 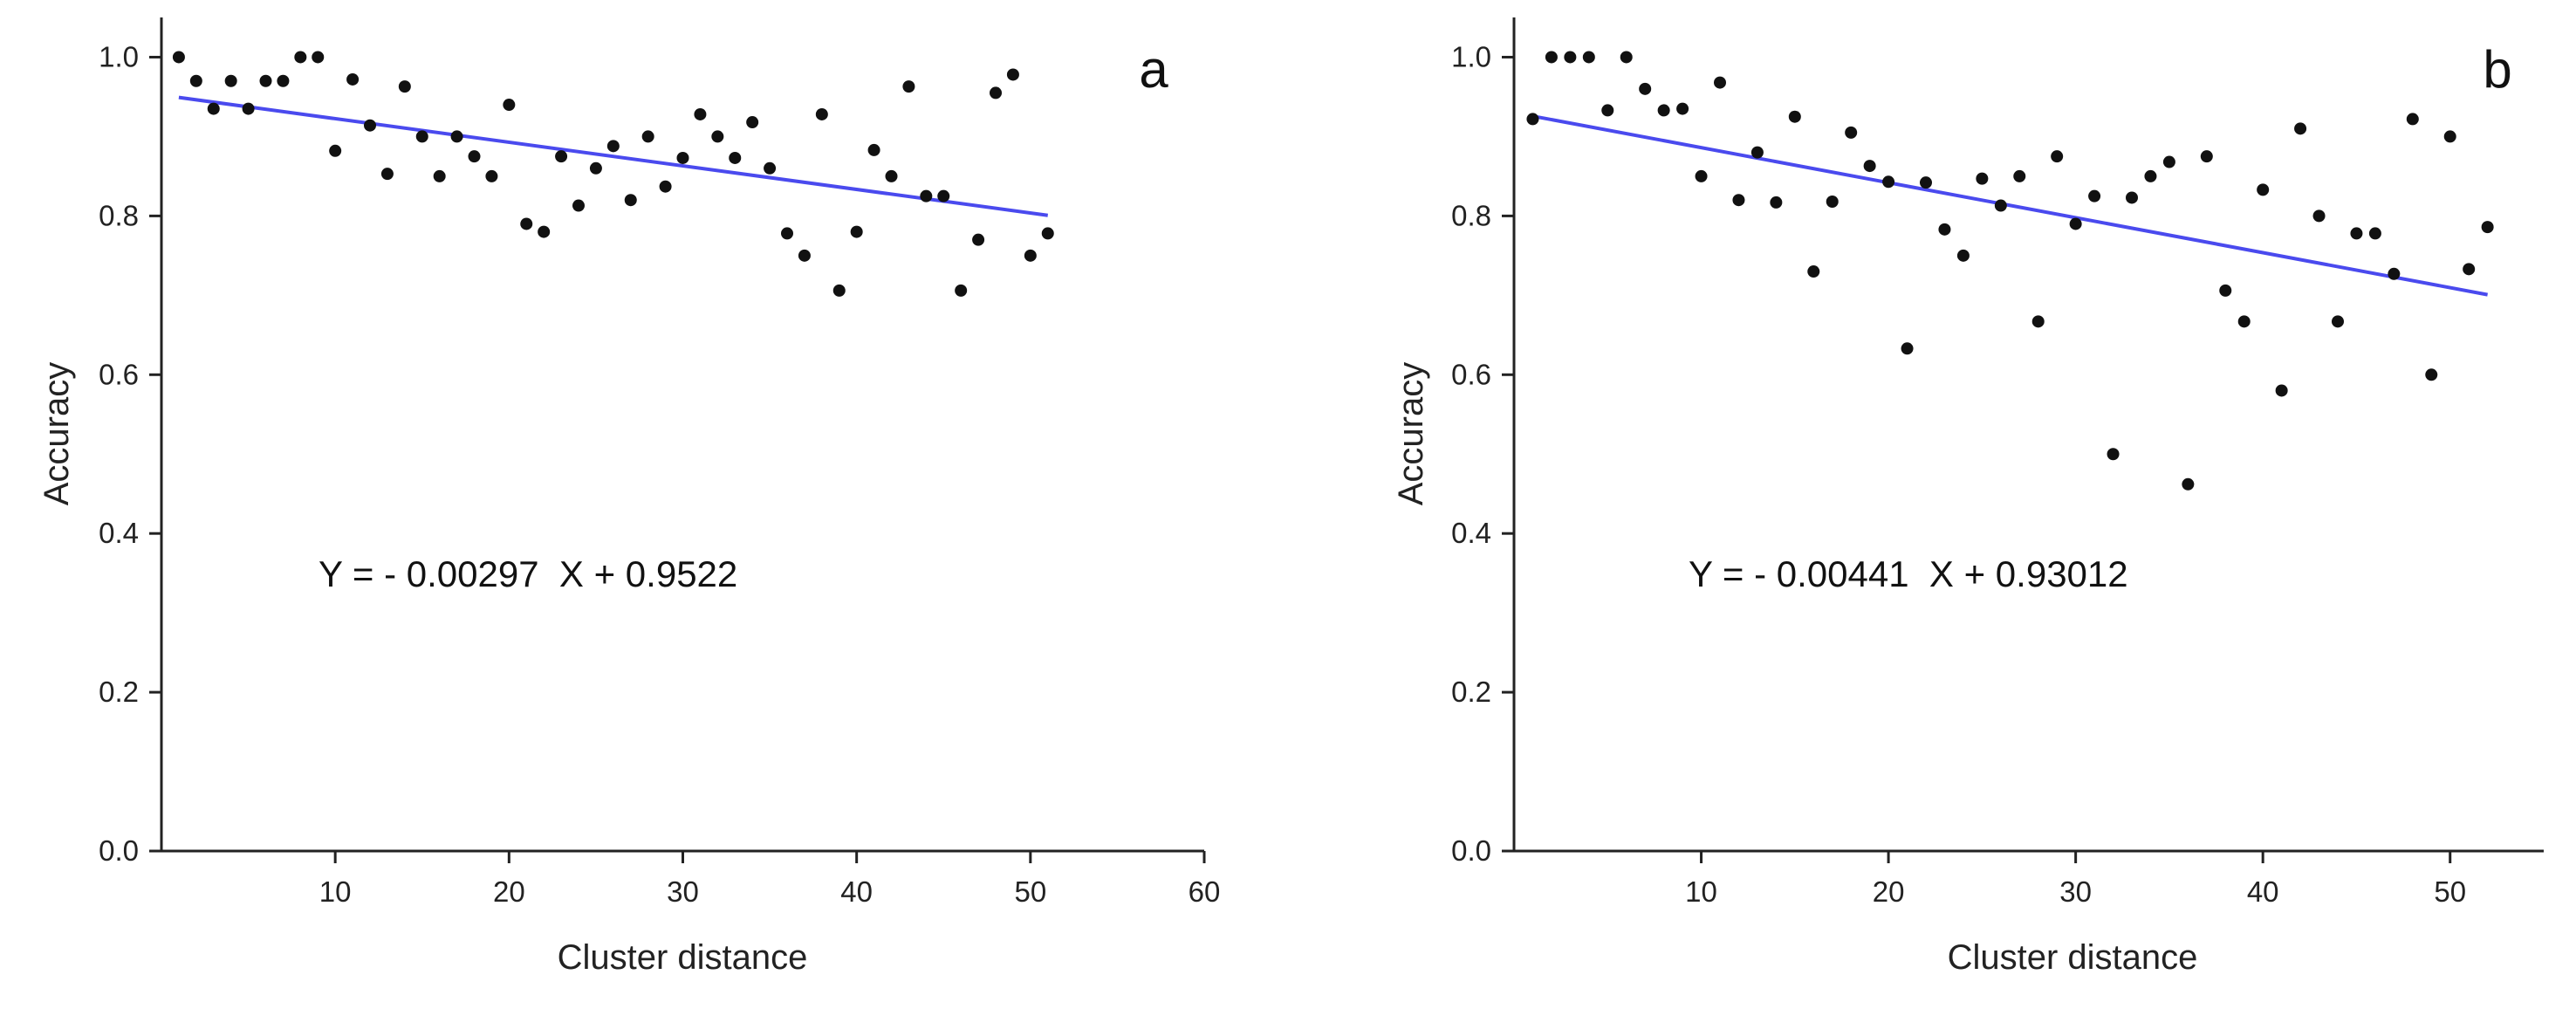 I want to click on panel-b-x-tick-label: 10, so click(x=1701, y=892).